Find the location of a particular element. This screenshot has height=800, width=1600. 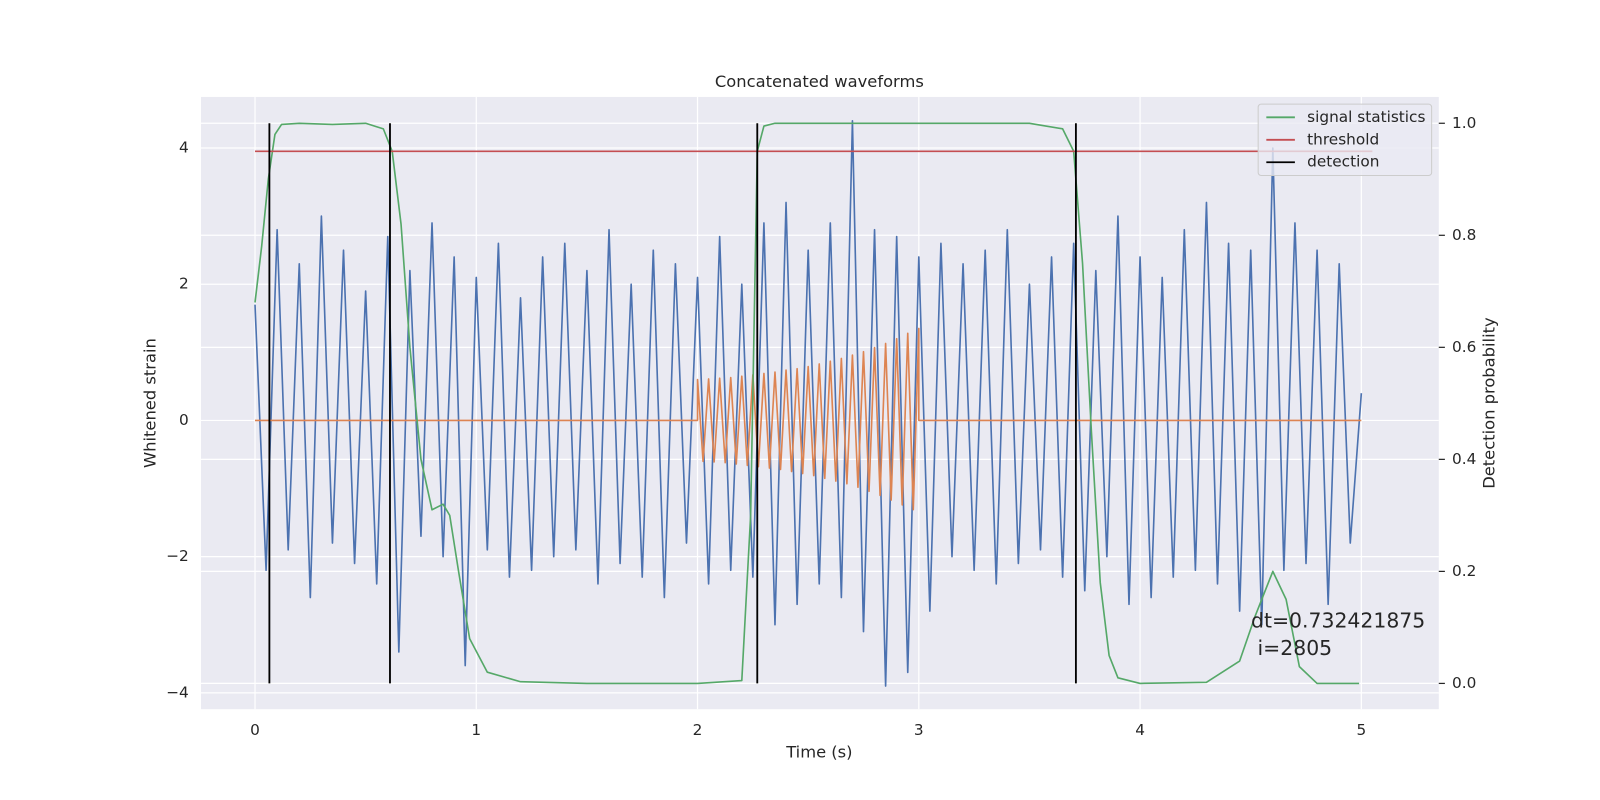

y-tick-label: −2 is located at coordinates (177, 556).